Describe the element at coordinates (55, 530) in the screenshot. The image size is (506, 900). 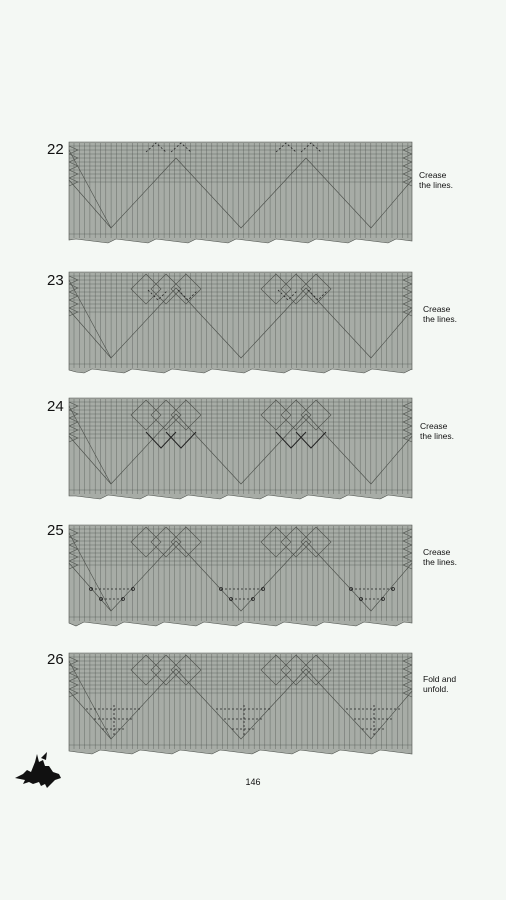
I see `step-number: 25` at that location.